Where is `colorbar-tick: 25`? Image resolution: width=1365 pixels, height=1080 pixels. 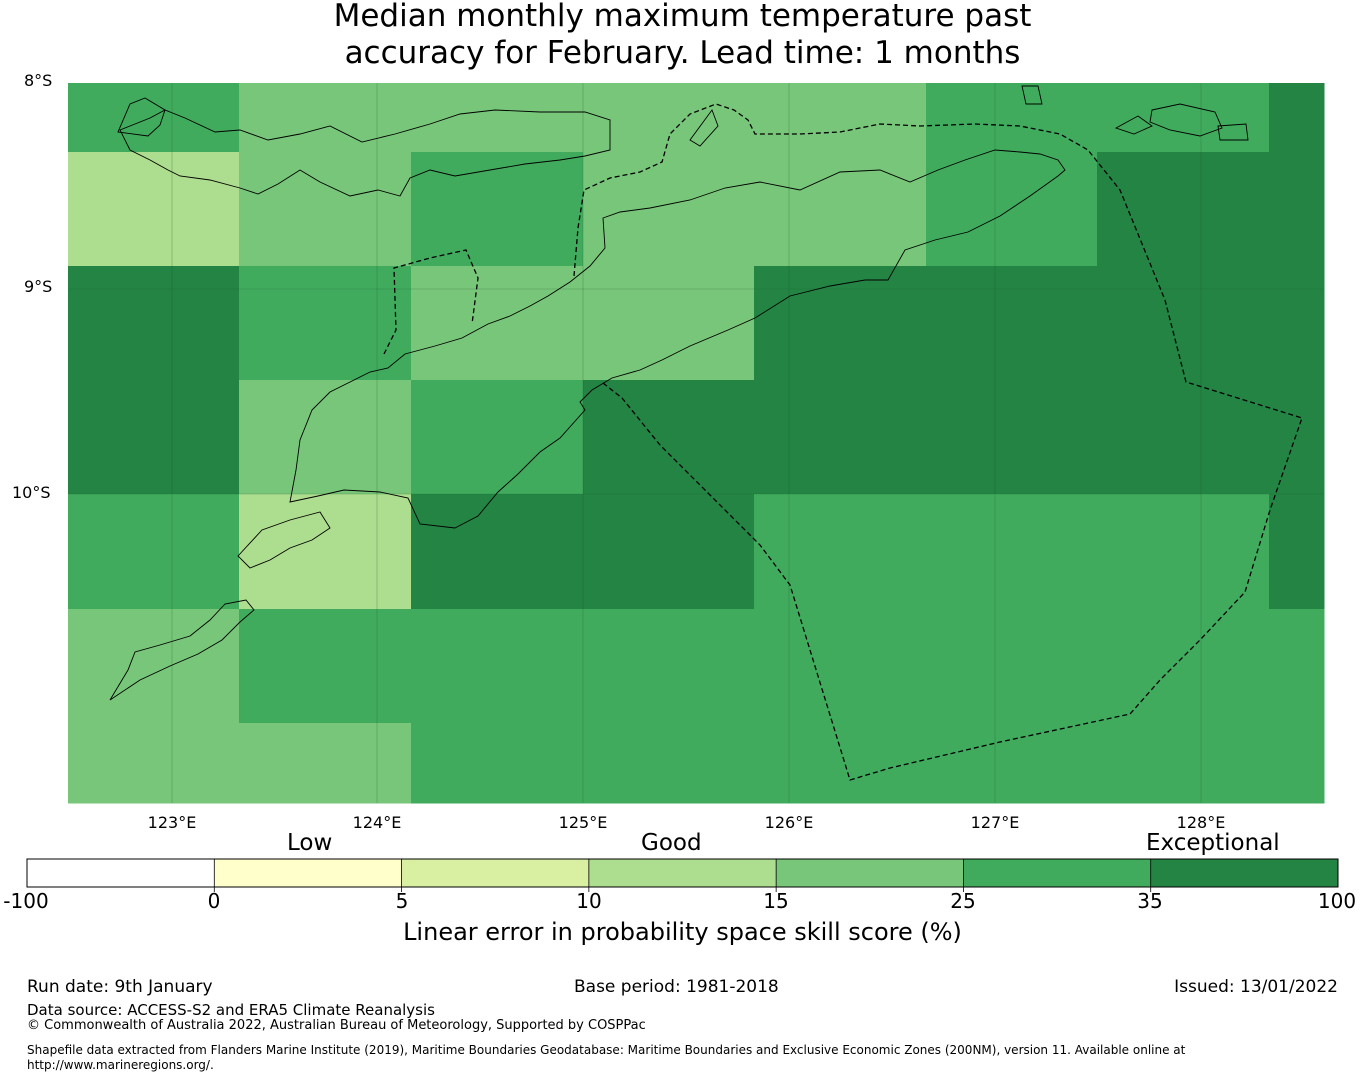
colorbar-tick: 25 is located at coordinates (963, 901).